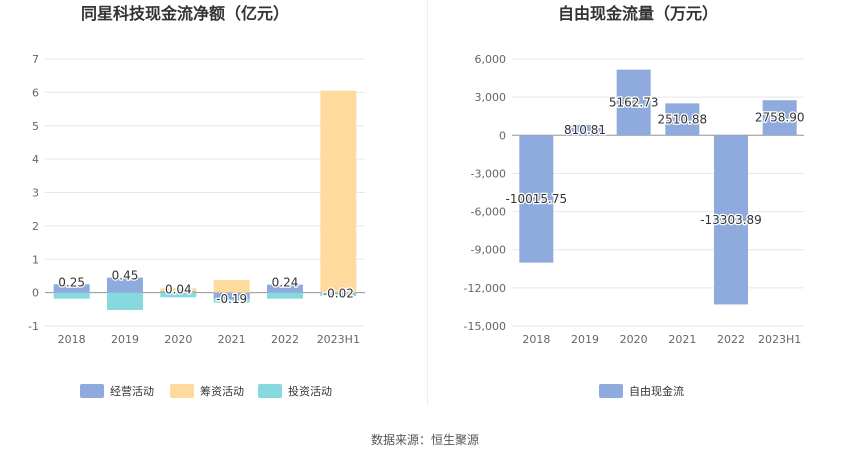  I want to click on bar-2019, so click(585, 130).